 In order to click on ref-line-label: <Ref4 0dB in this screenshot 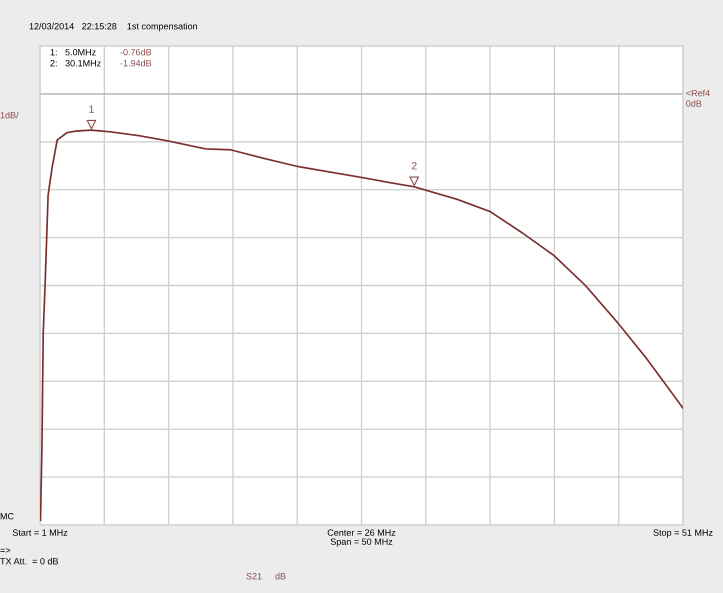, I will do `click(698, 98)`.